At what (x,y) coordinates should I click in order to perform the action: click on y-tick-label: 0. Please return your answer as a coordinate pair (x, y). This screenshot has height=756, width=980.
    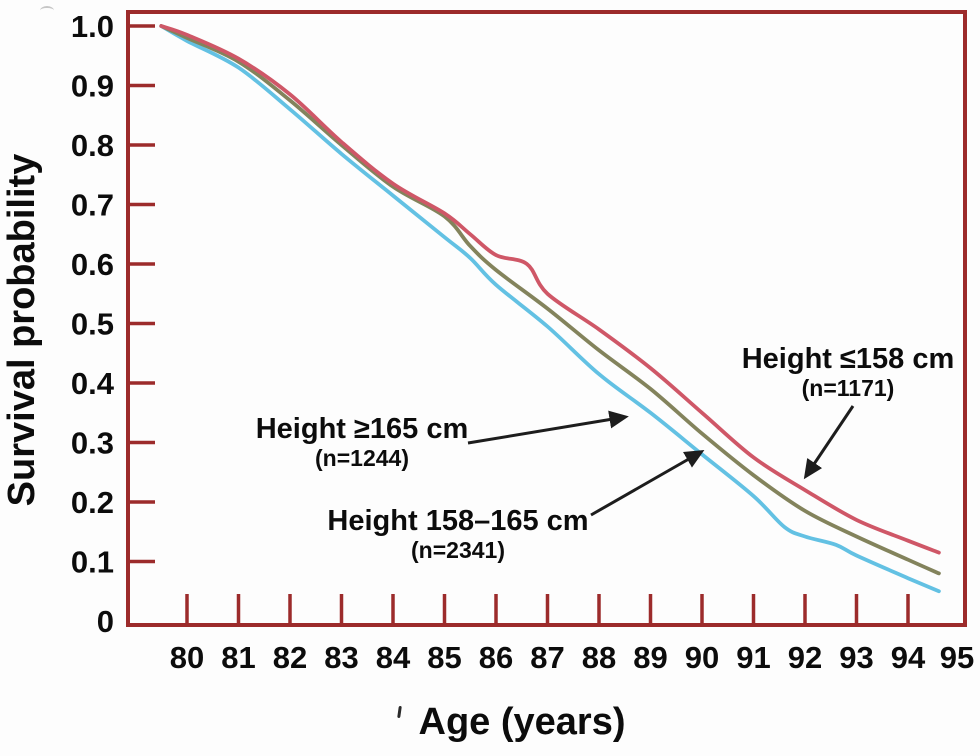
    Looking at the image, I should click on (105, 621).